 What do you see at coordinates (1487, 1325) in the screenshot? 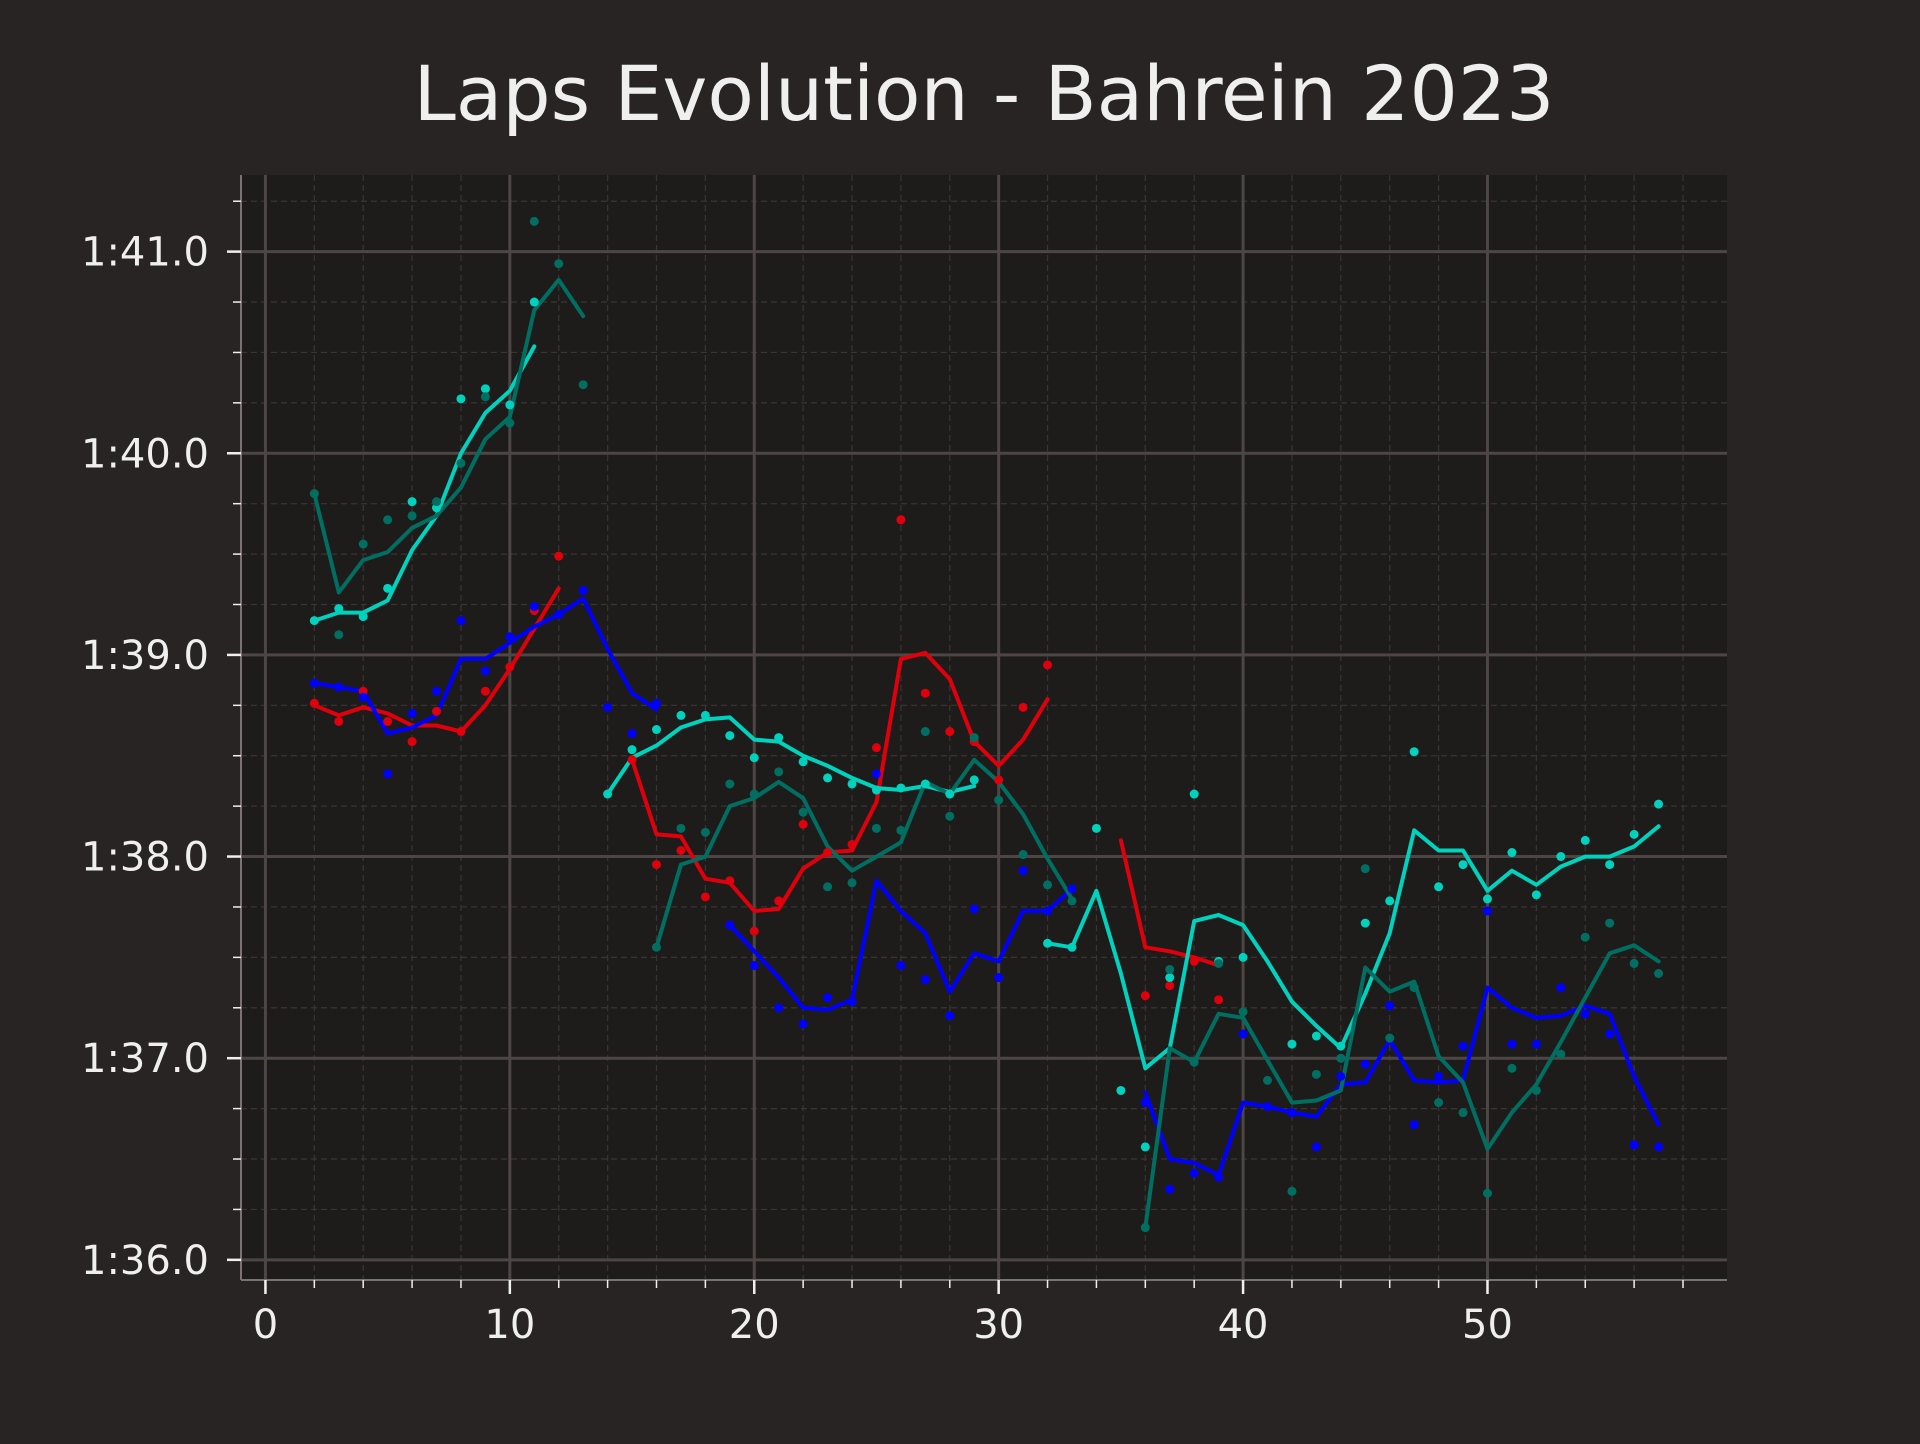
I see `x-tick-label: 50` at bounding box center [1487, 1325].